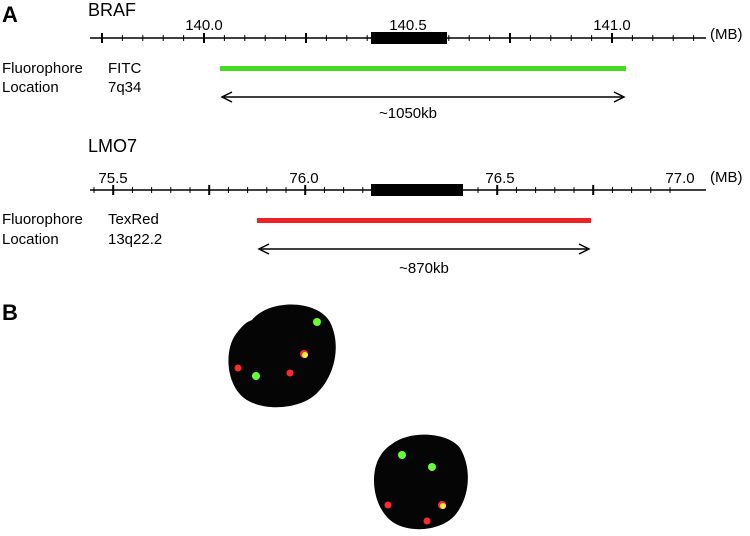 Image resolution: width=750 pixels, height=536 pixels. What do you see at coordinates (619, 97) in the screenshot?
I see `braf-arrowhead-right` at bounding box center [619, 97].